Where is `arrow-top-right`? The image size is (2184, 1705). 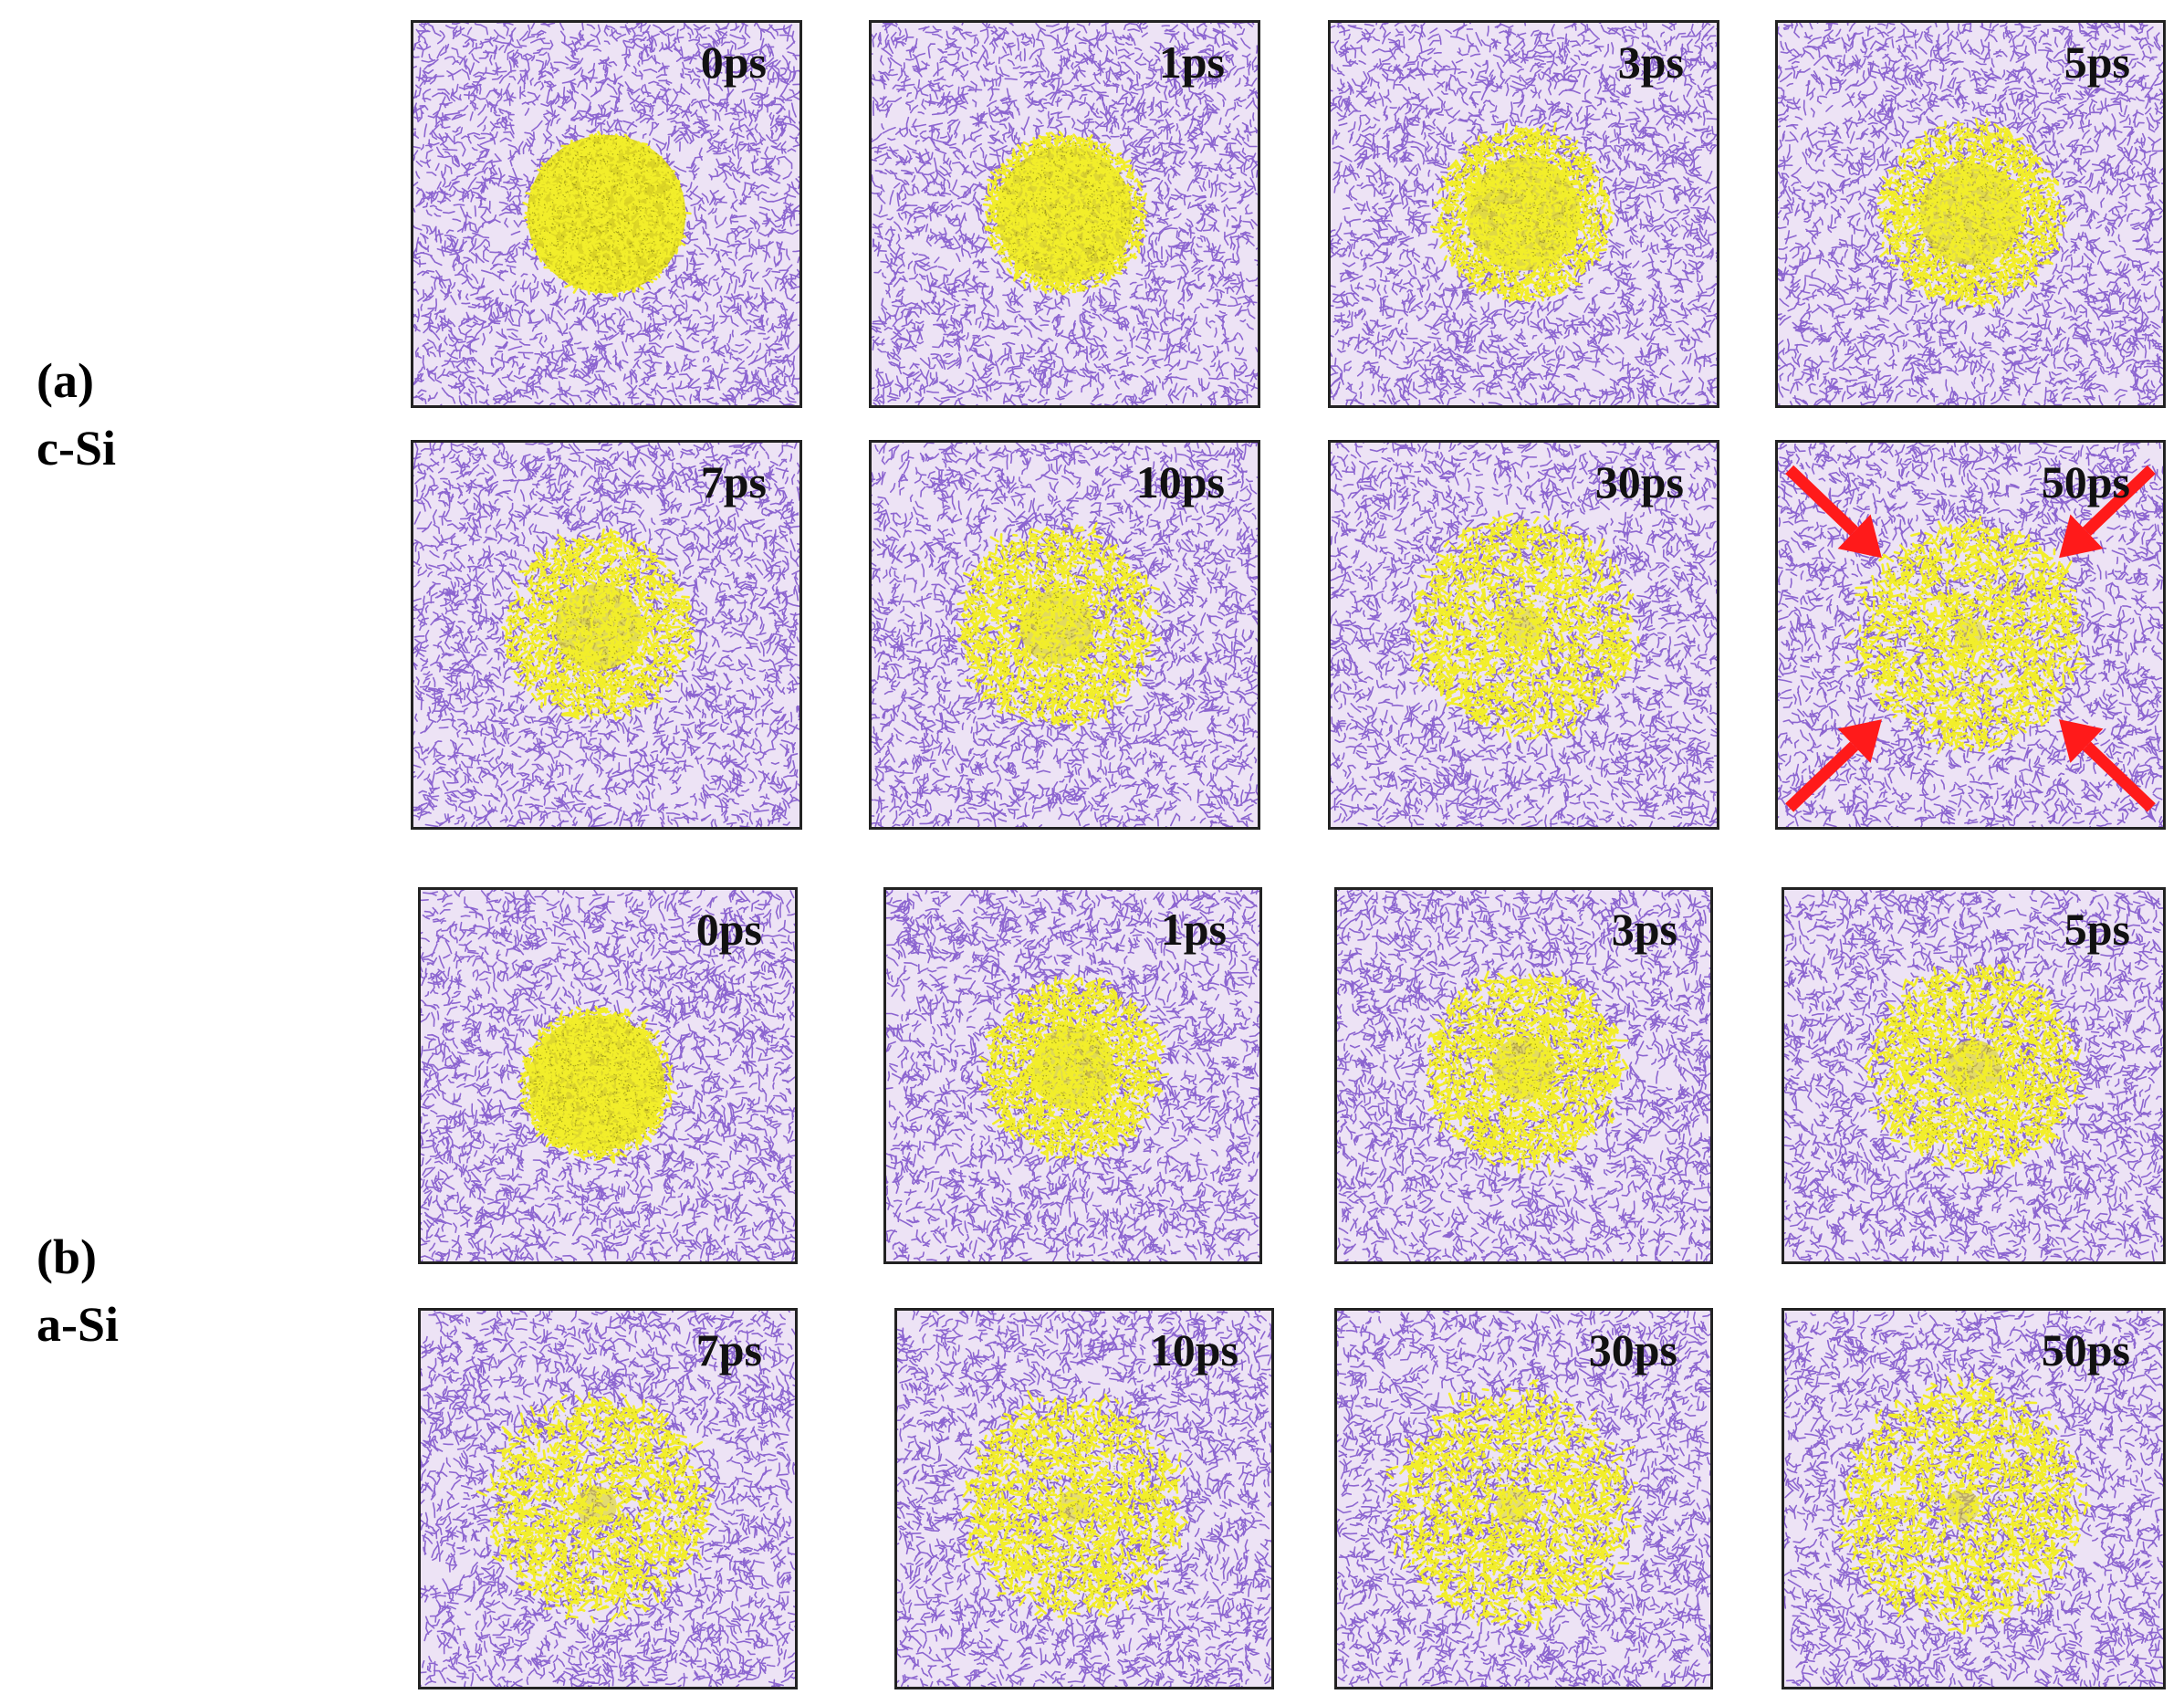
arrow-top-right is located at coordinates (2107, 512).